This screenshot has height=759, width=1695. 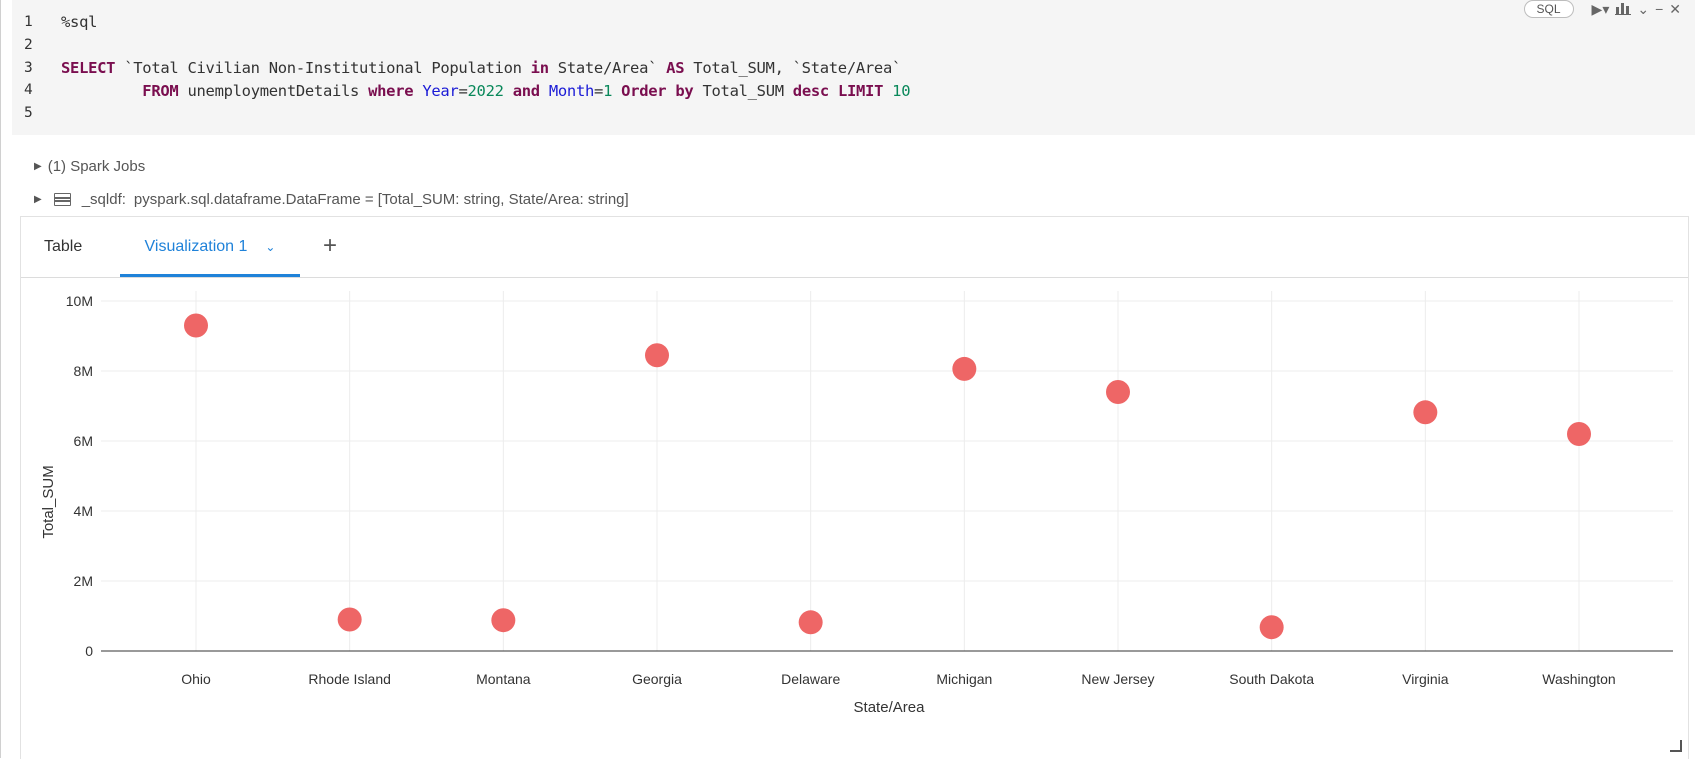 What do you see at coordinates (89, 651) in the screenshot?
I see `y-tick-label: 0` at bounding box center [89, 651].